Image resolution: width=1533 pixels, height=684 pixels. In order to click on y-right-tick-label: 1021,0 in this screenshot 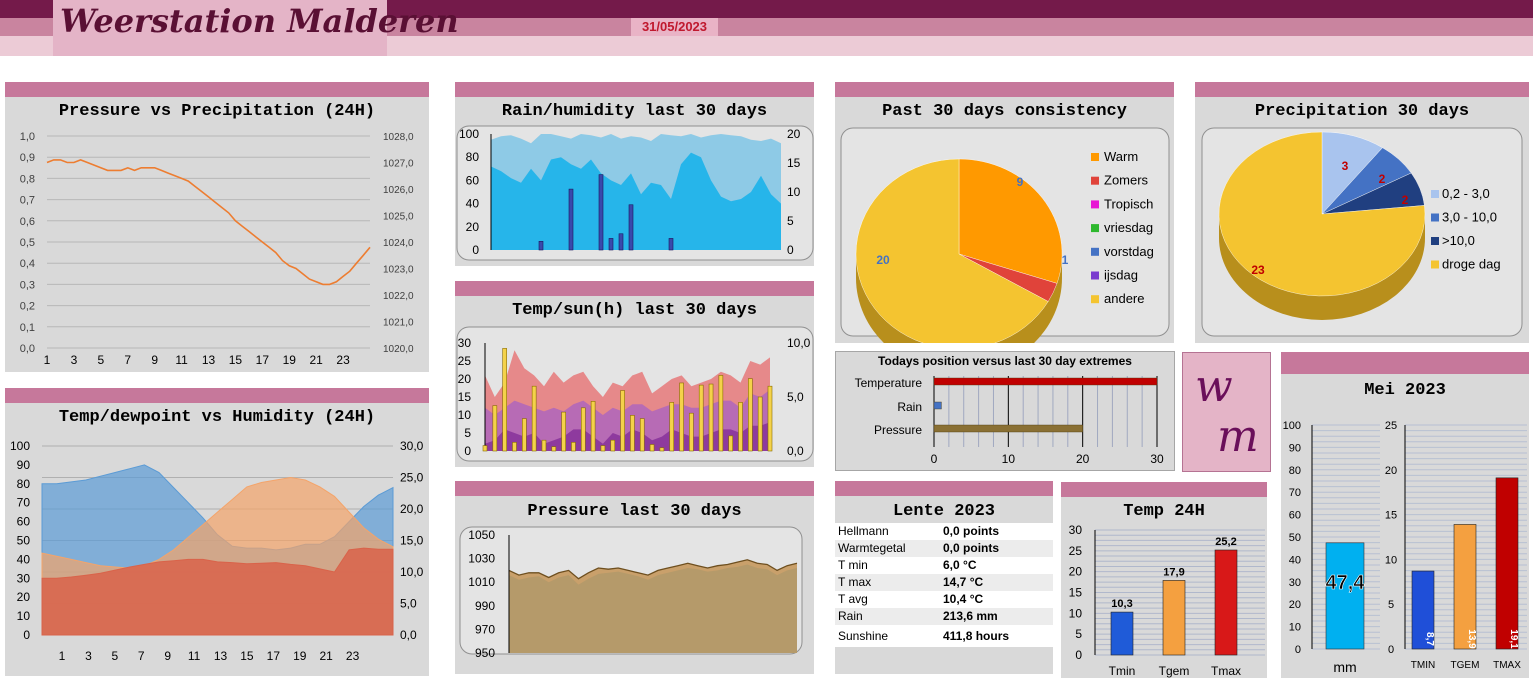, I will do `click(398, 323)`.